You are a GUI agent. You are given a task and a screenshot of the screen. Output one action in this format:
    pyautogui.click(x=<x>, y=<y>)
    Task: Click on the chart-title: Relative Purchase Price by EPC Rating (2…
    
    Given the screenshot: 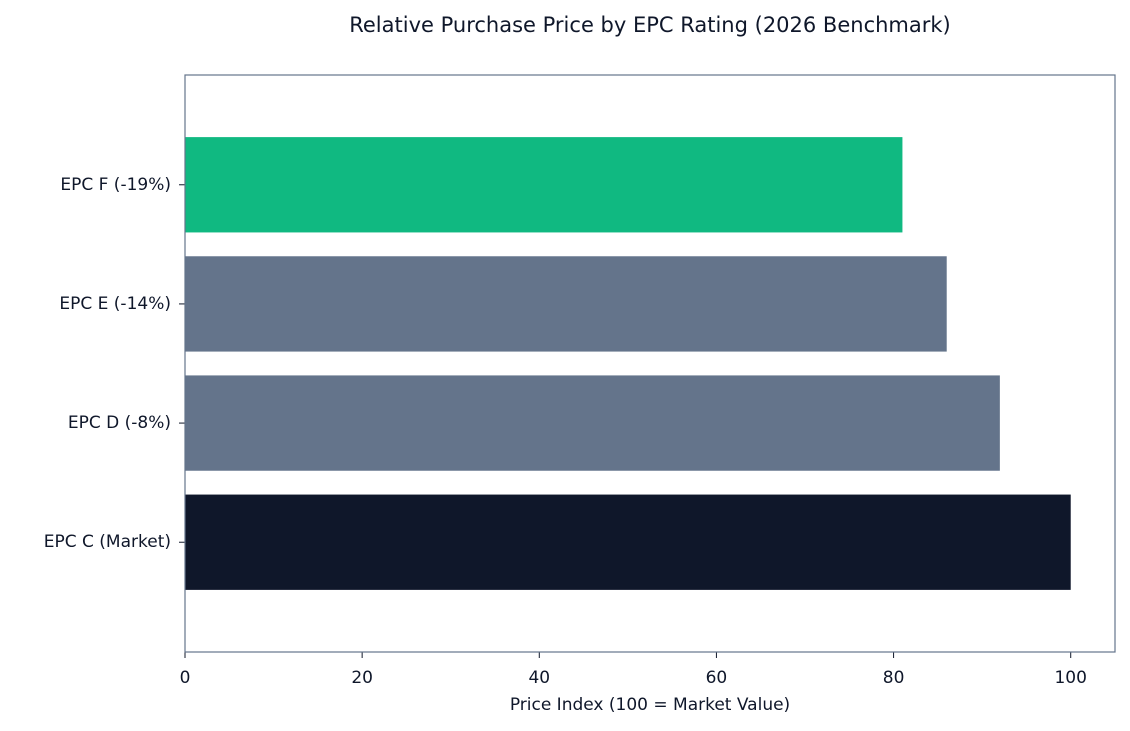 What is the action you would take?
    pyautogui.click(x=650, y=25)
    